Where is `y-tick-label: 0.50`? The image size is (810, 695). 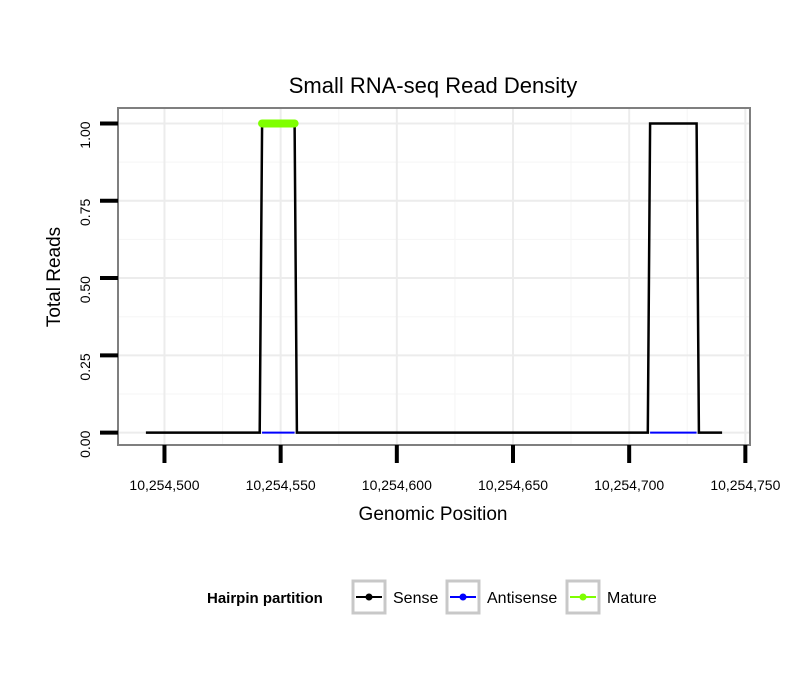 y-tick-label: 0.50 is located at coordinates (85, 289).